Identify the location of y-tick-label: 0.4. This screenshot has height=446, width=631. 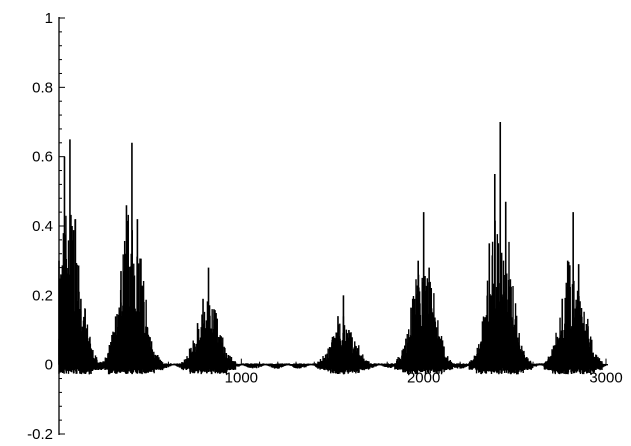
(42, 226).